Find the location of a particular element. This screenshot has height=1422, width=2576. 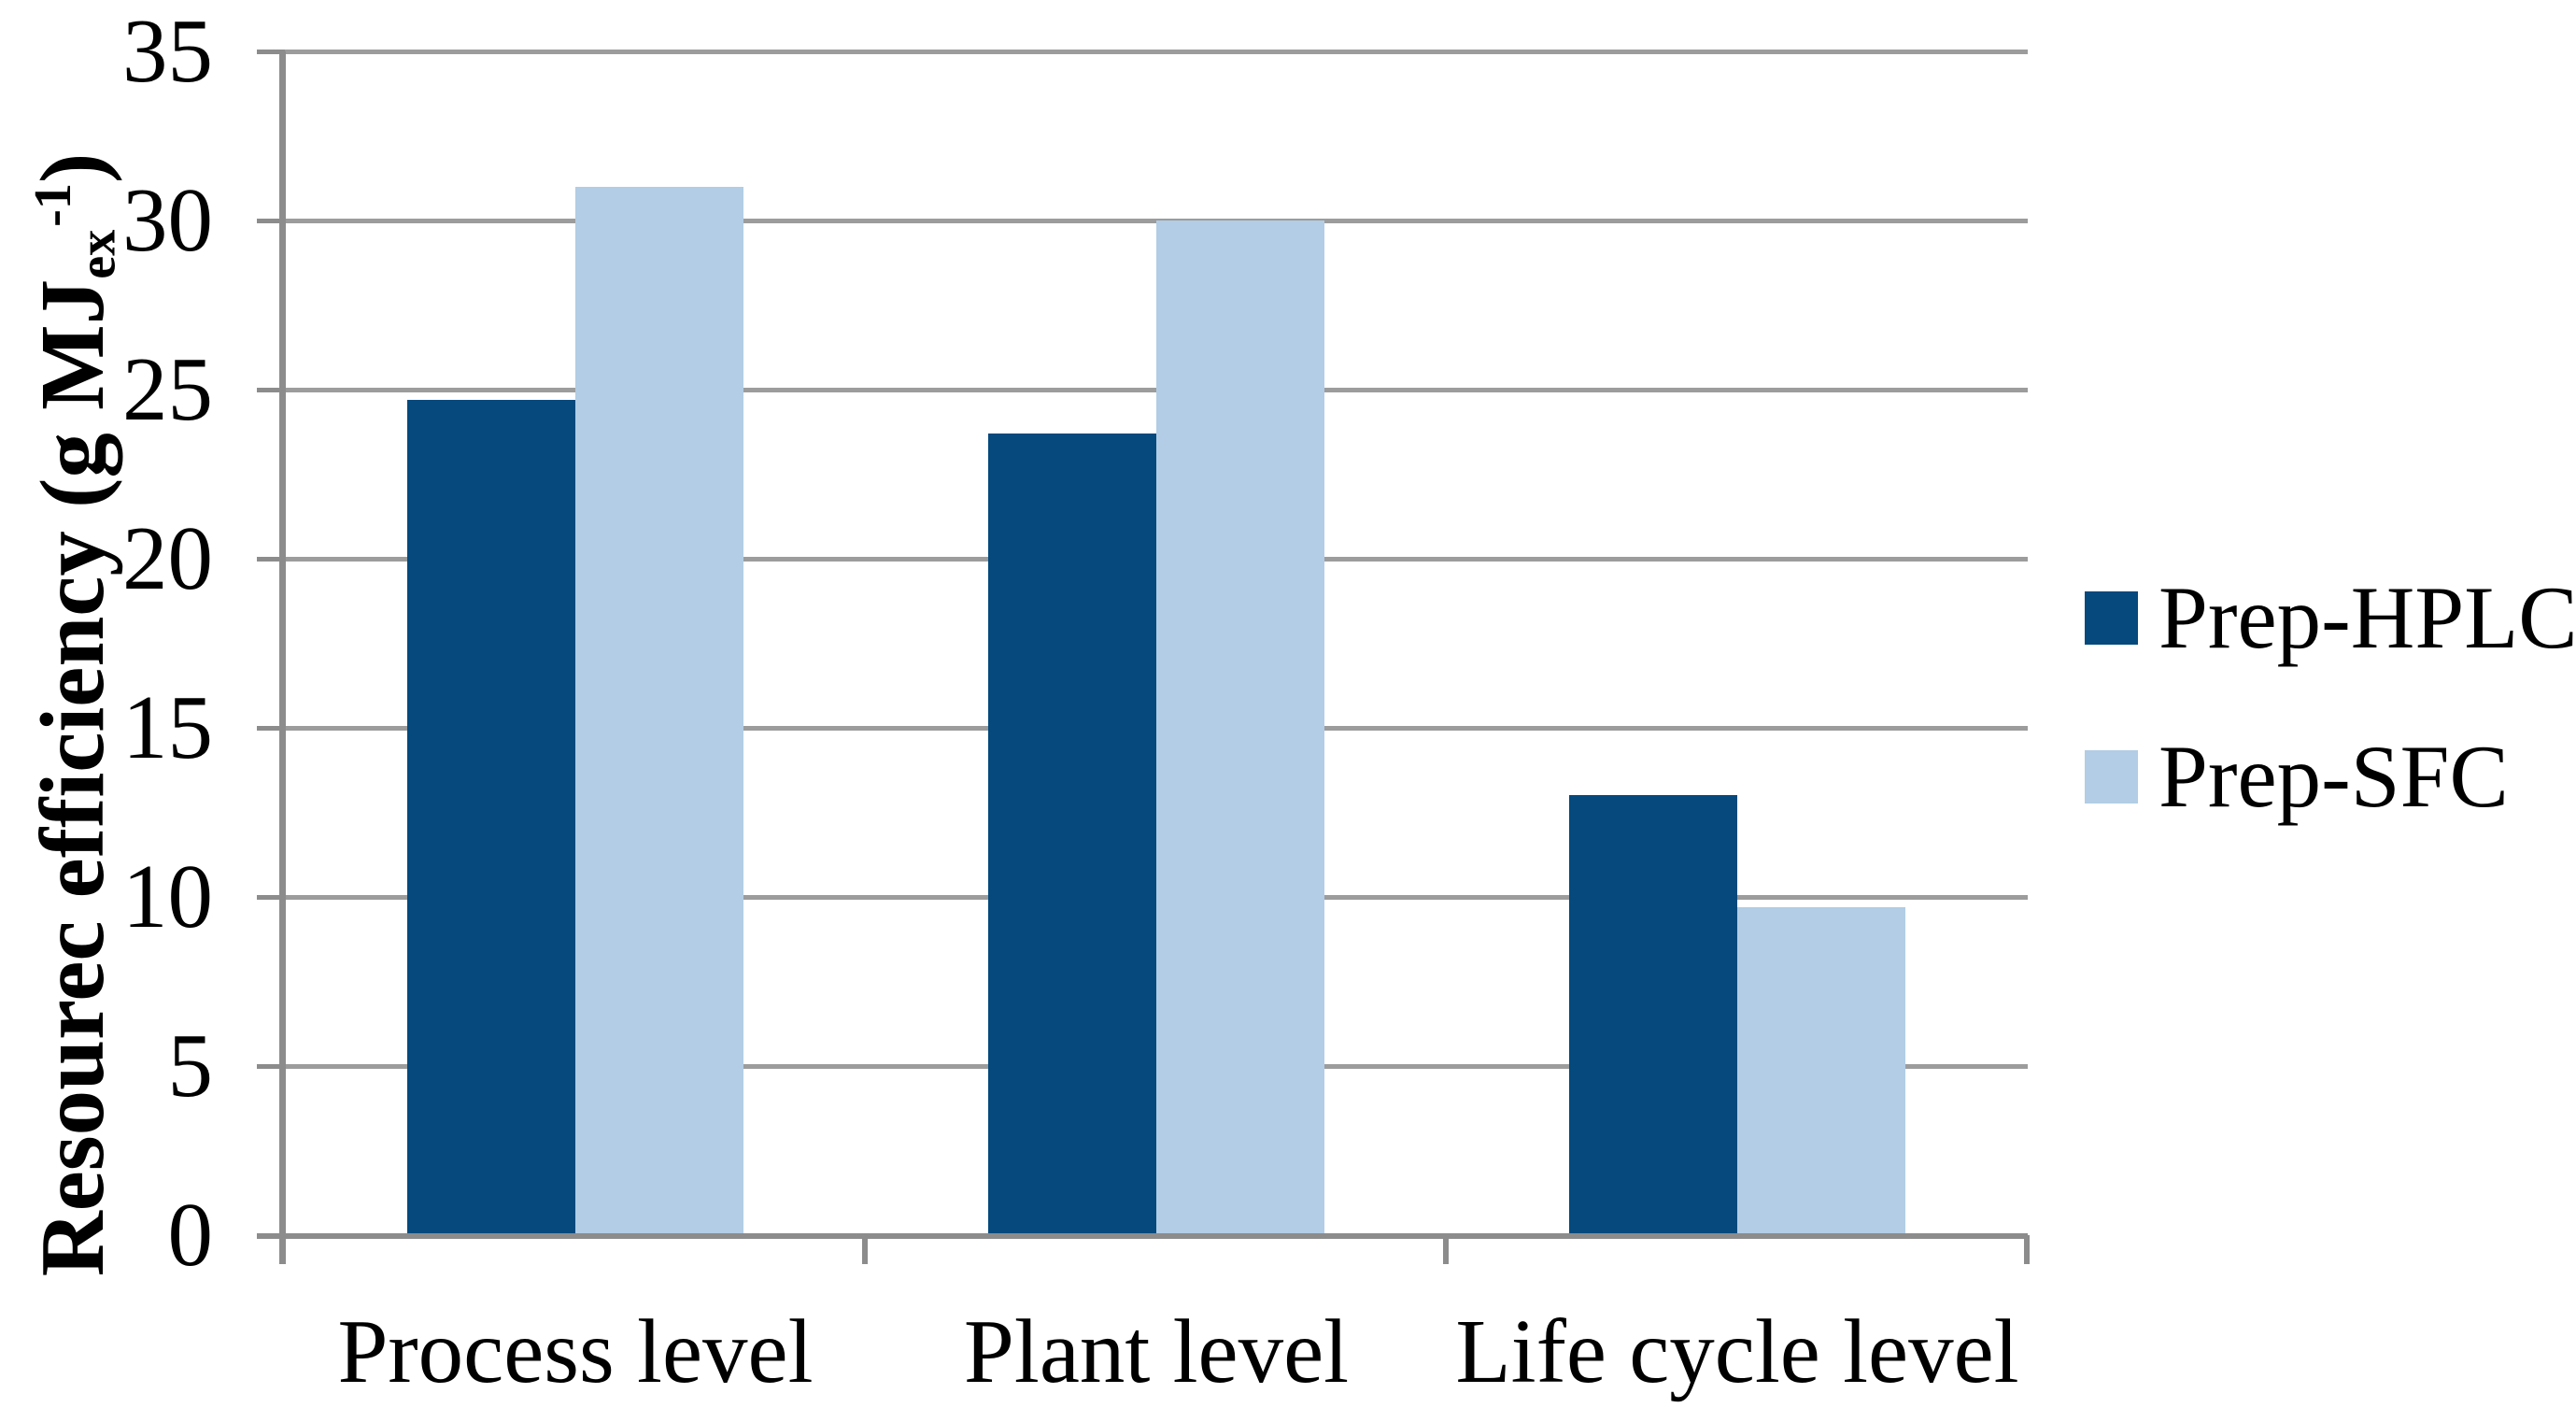

bar-prep-hplc-plant-level is located at coordinates (1072, 834).